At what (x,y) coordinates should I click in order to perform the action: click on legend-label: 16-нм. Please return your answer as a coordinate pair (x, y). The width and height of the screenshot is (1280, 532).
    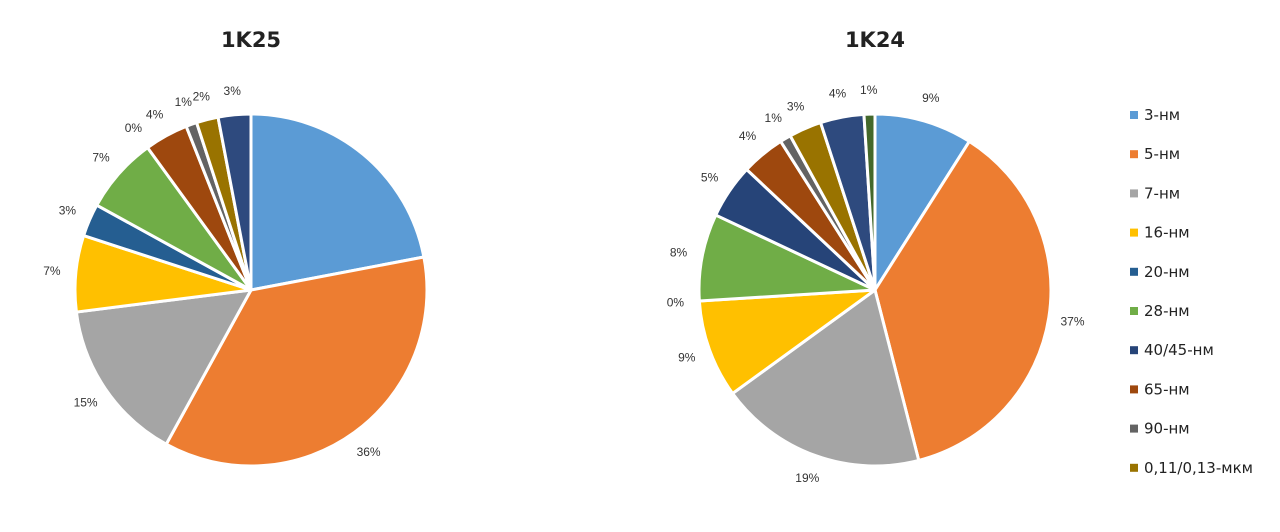
    Looking at the image, I should click on (1167, 233).